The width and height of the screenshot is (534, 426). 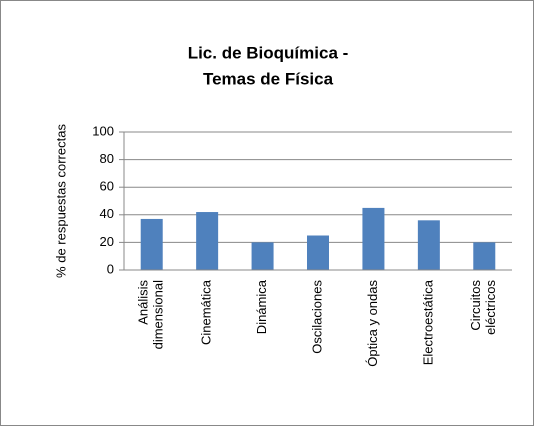 What do you see at coordinates (110, 268) in the screenshot?
I see `y-tick-label: 0` at bounding box center [110, 268].